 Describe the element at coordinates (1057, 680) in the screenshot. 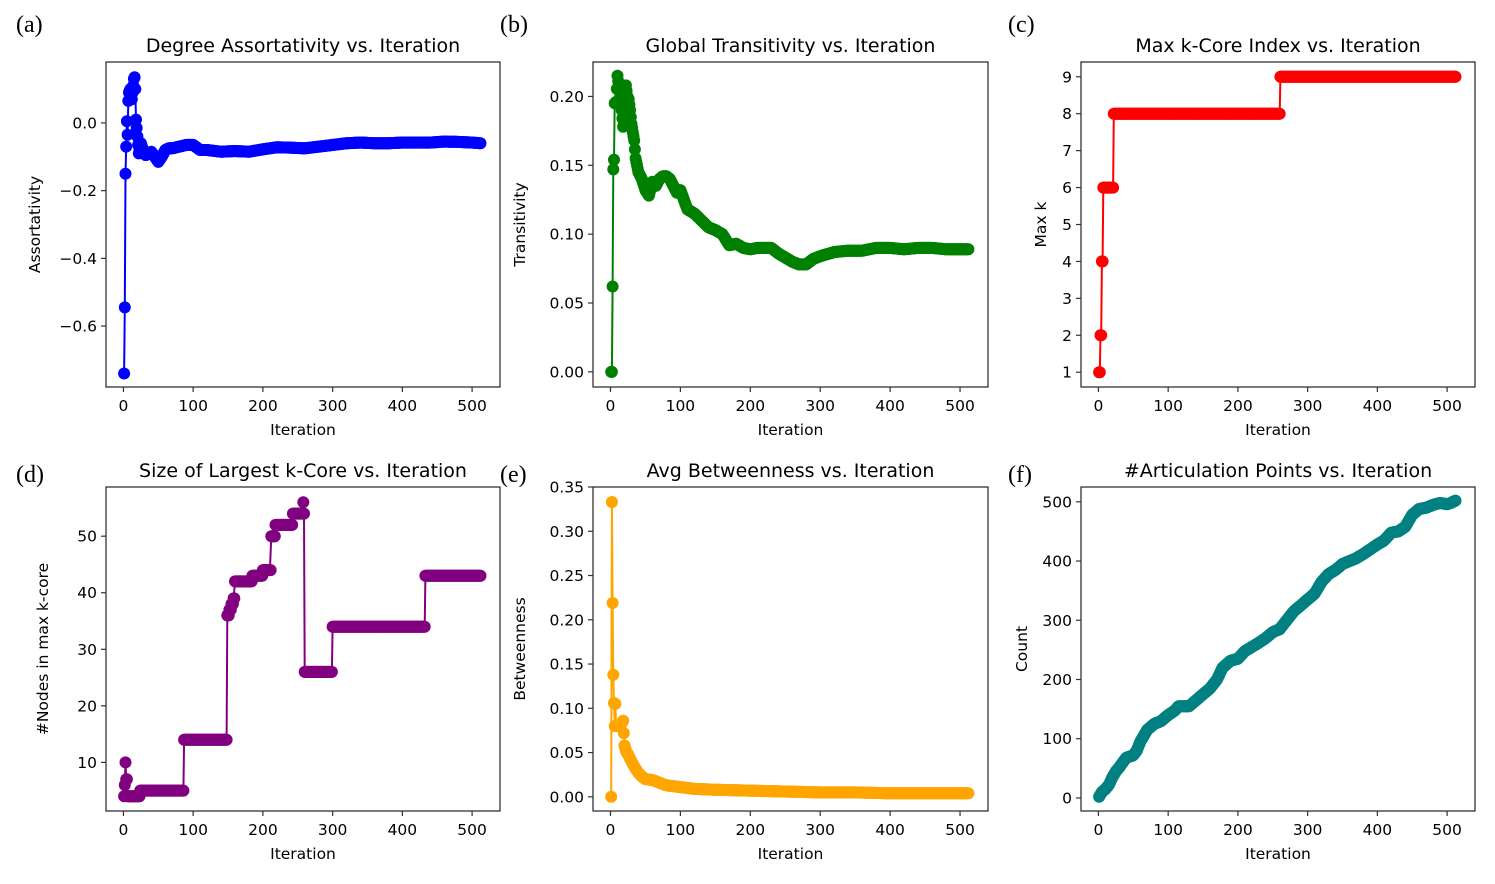

I see `y-tick-label: 200` at that location.